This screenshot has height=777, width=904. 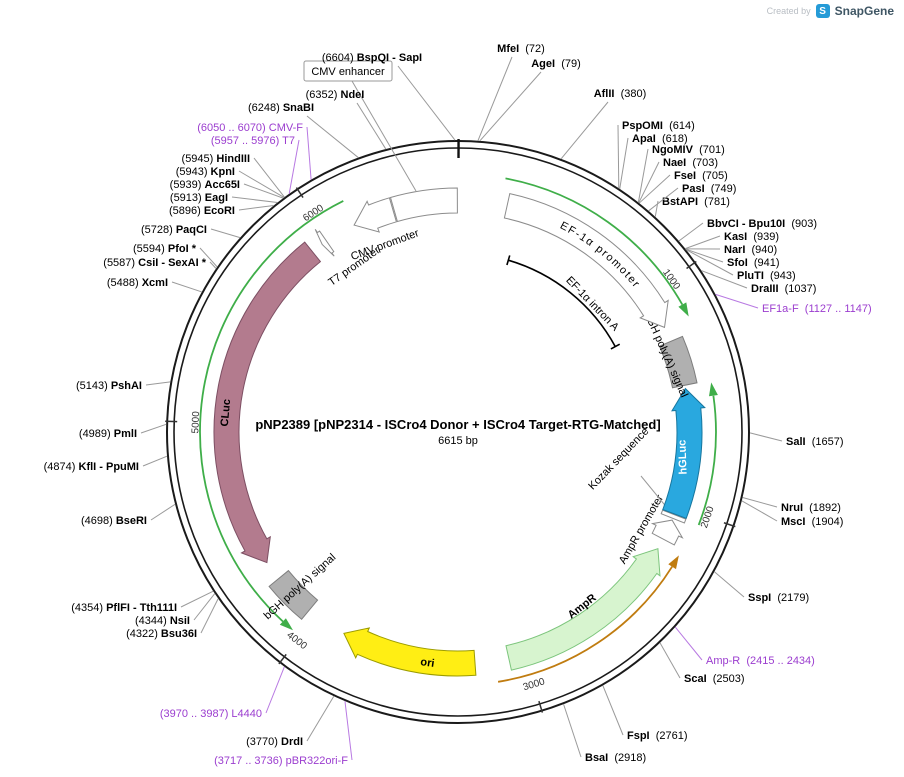 I want to click on restriction-site-label: SspI (2179), so click(x=778, y=598).